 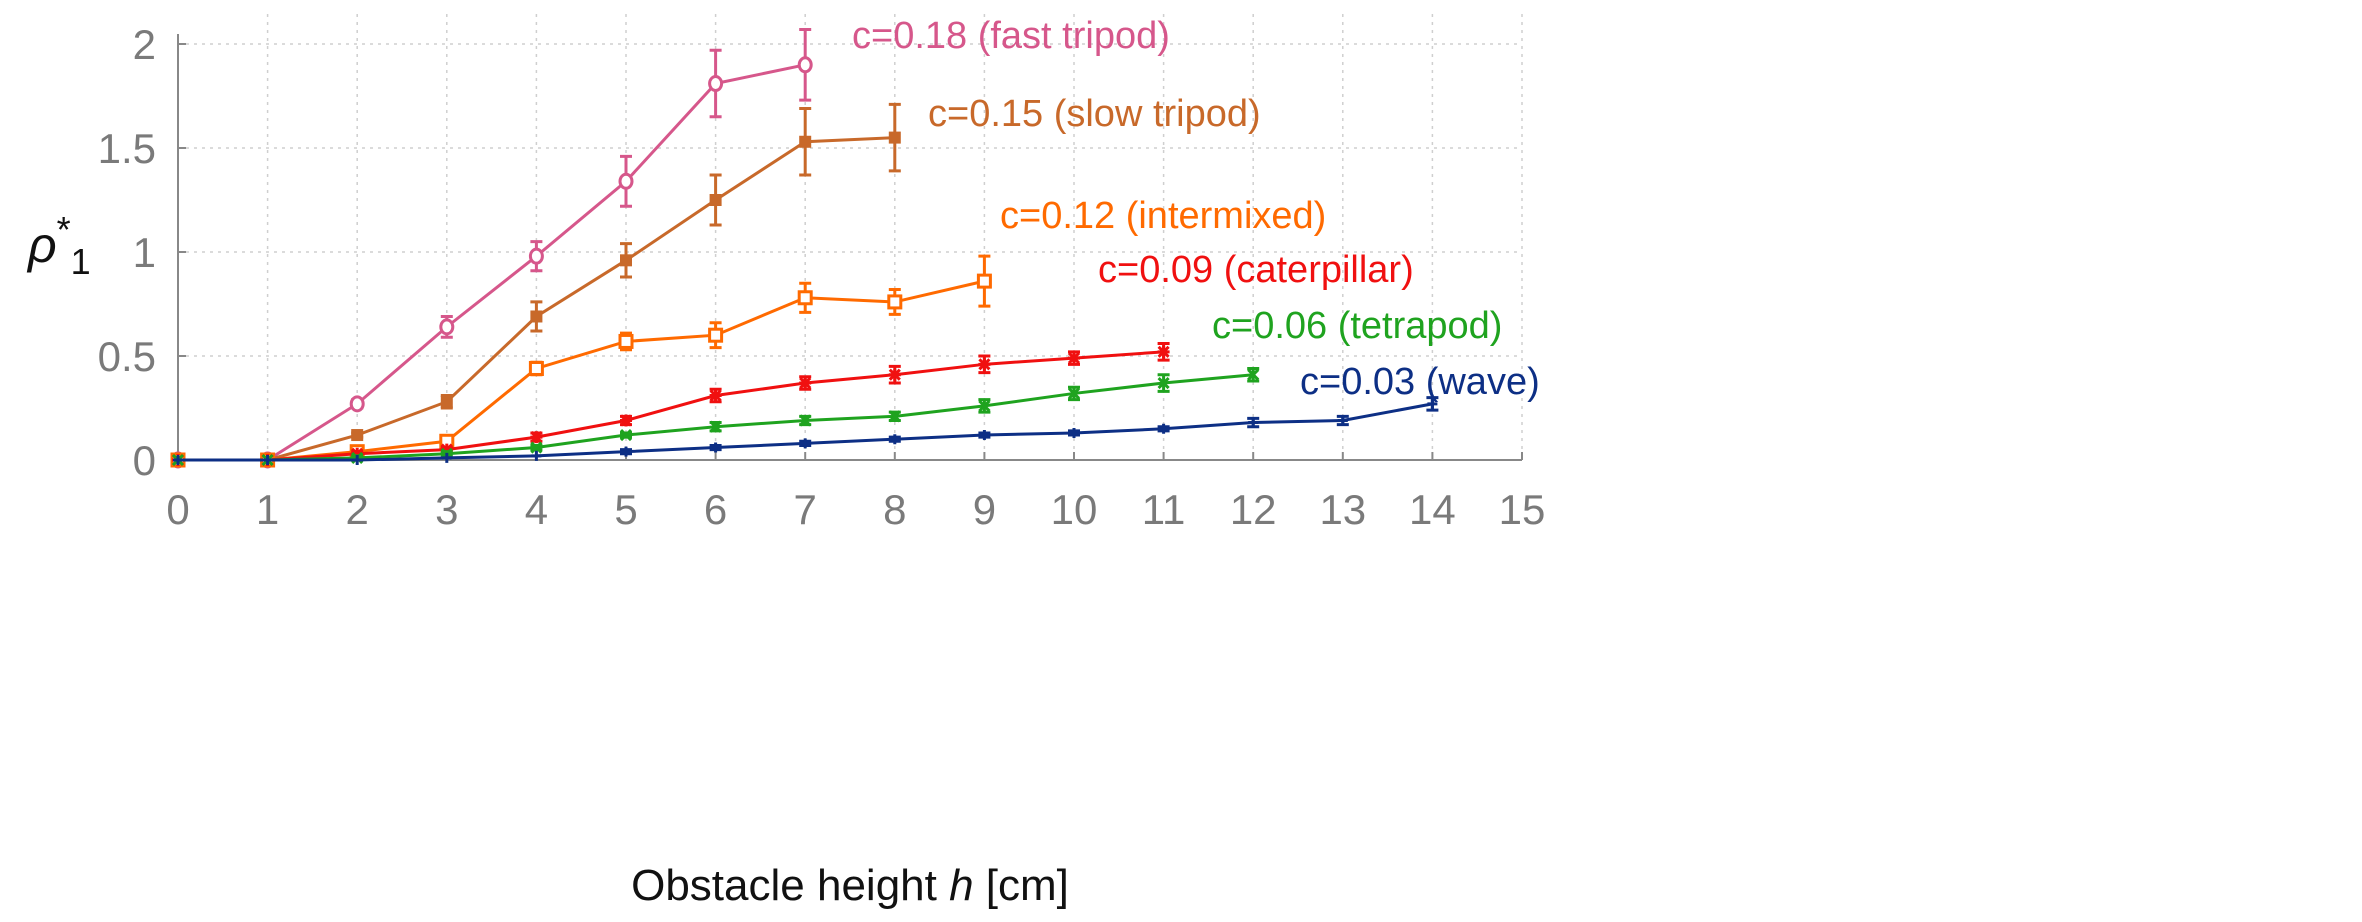 I want to click on x-tick-label: 1, so click(x=267, y=509).